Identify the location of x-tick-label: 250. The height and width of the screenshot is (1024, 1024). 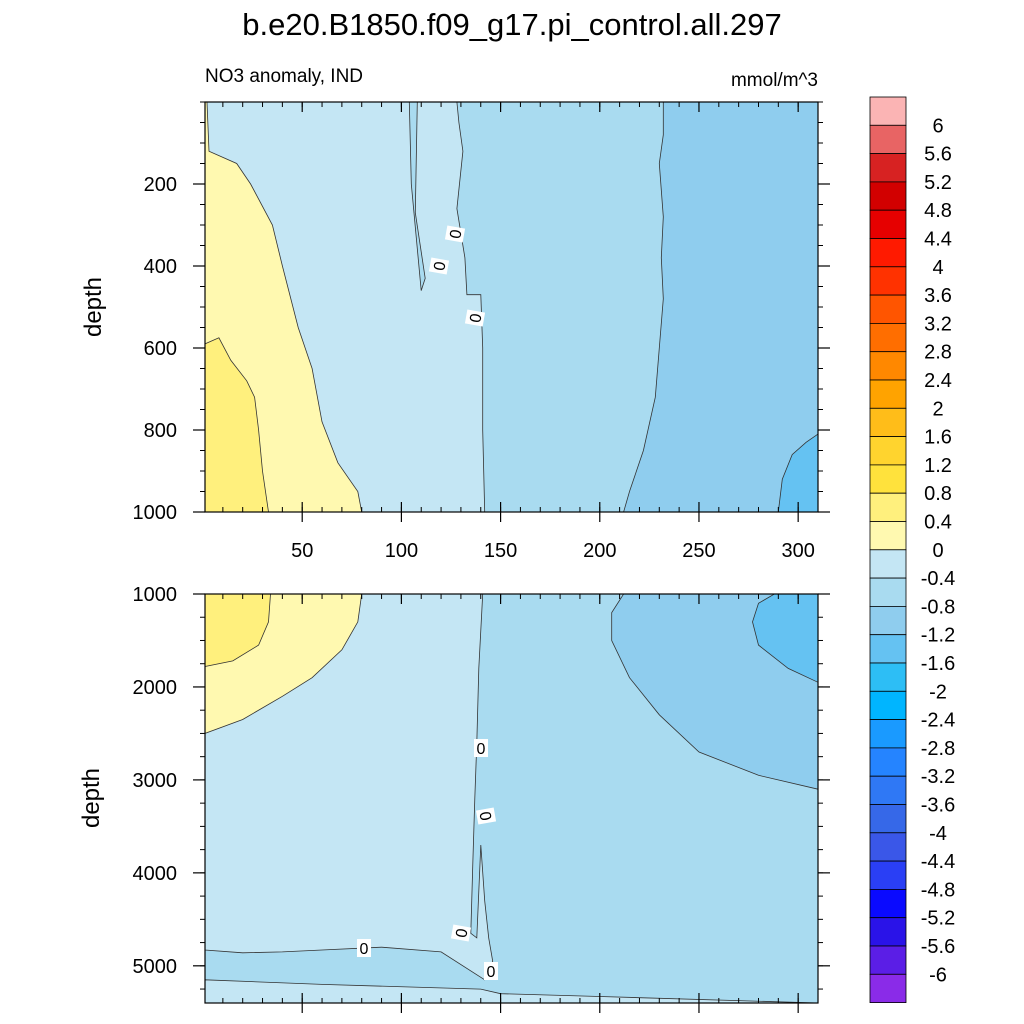
(698, 551).